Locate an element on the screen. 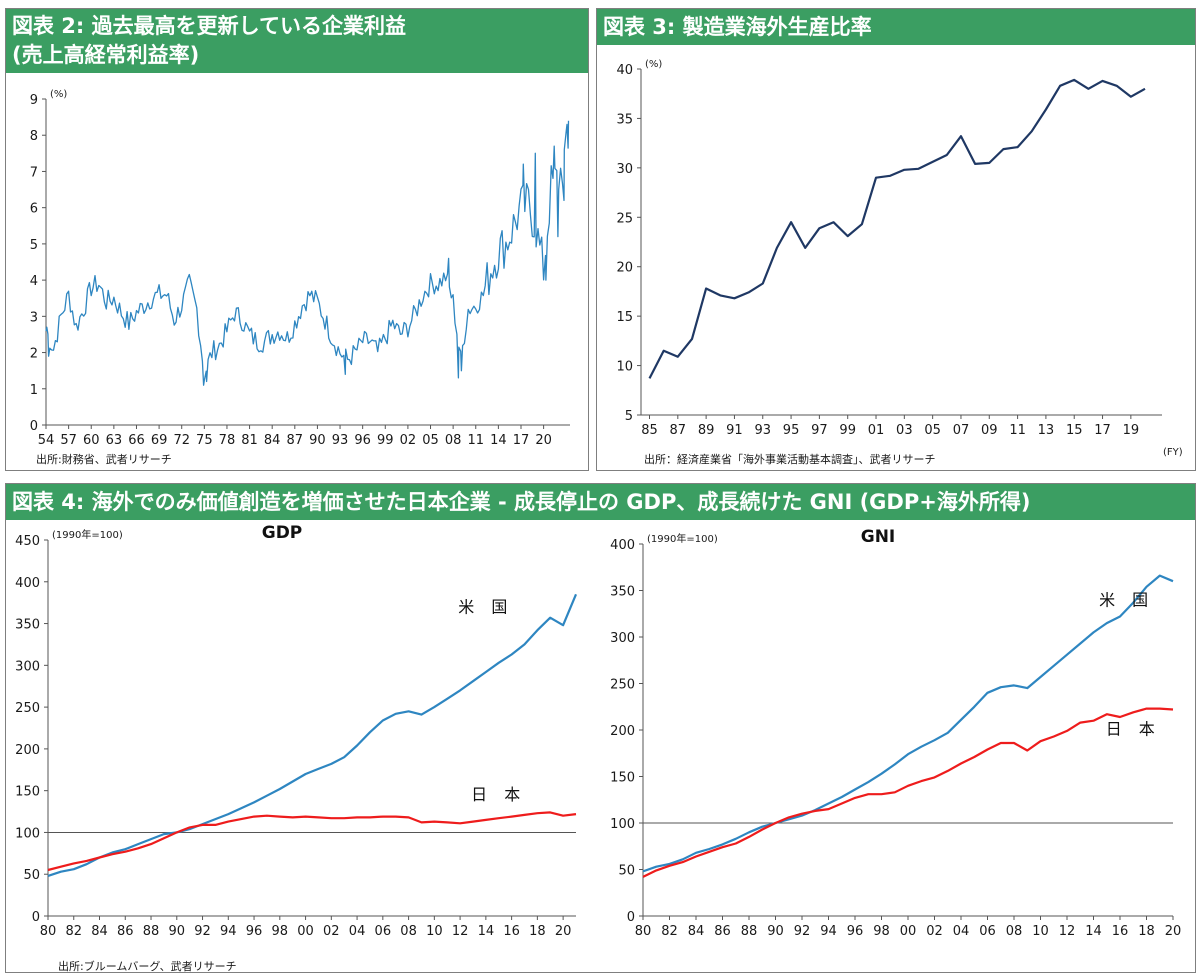 The width and height of the screenshot is (1200, 978). x-tick-label: 88 is located at coordinates (151, 931).